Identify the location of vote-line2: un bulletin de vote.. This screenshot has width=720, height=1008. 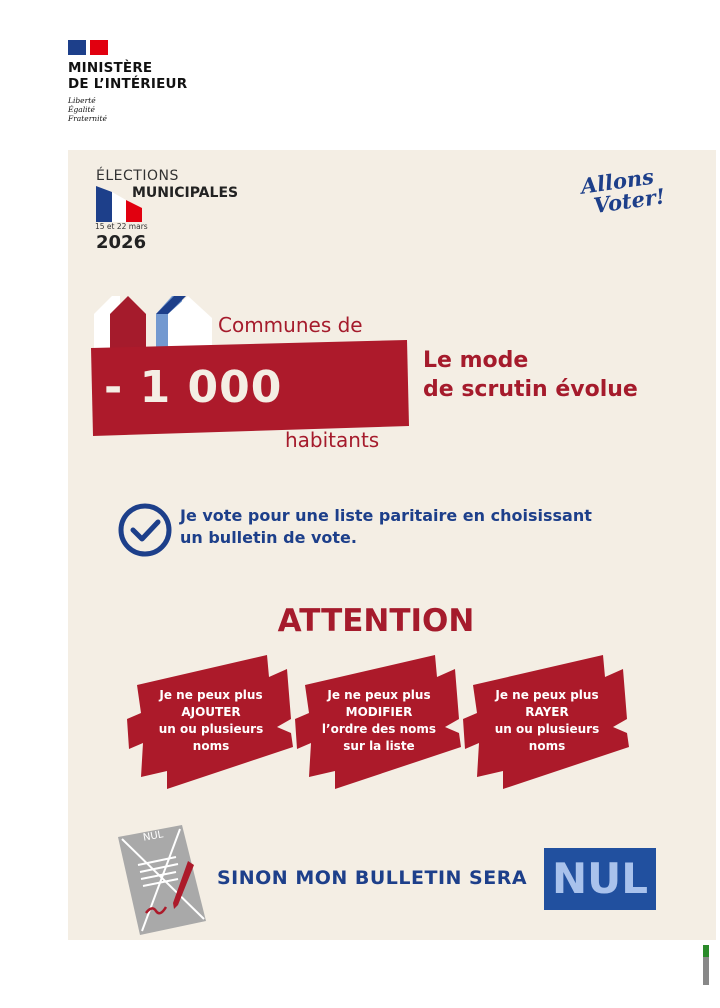
(268, 537).